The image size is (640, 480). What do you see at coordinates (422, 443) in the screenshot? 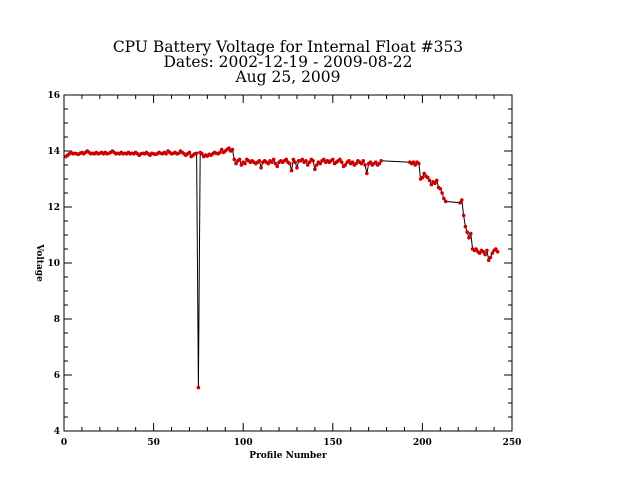
I see `x-tick-label: 200` at bounding box center [422, 443].